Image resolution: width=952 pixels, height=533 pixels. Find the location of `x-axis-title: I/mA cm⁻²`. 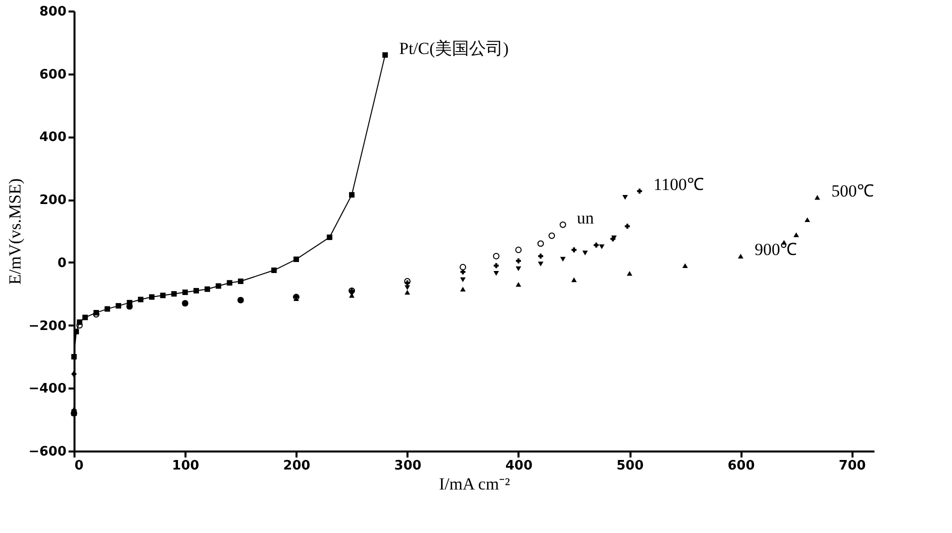

x-axis-title: I/mA cm⁻² is located at coordinates (474, 484).